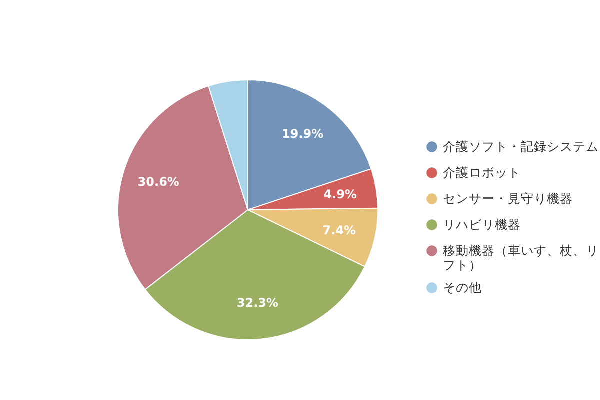  Describe the element at coordinates (508, 198) in the screenshot. I see `legend-label: センサー・見守り機器` at that location.